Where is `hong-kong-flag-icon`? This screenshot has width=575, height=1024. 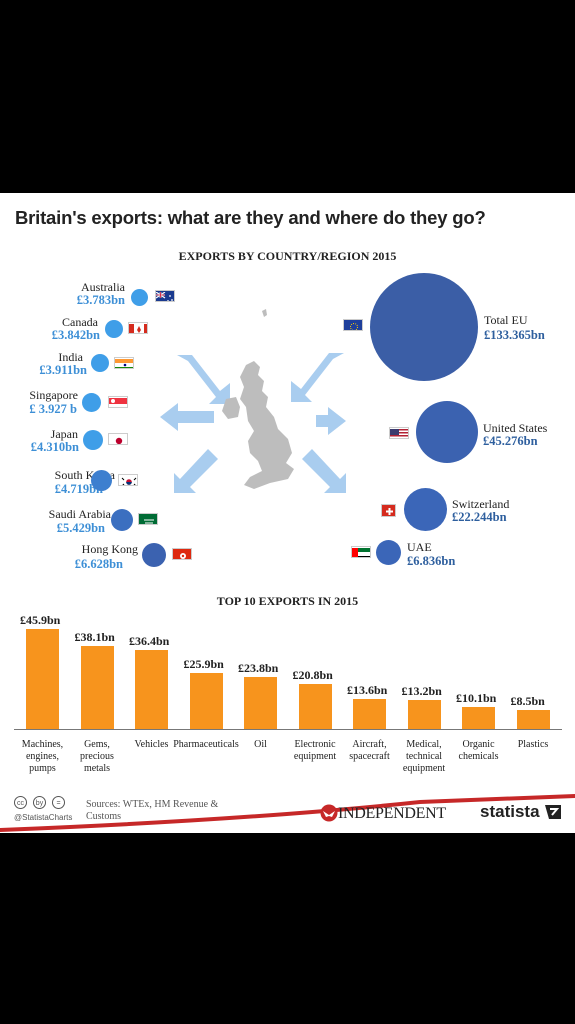
hong-kong-flag-icon is located at coordinates (182, 554).